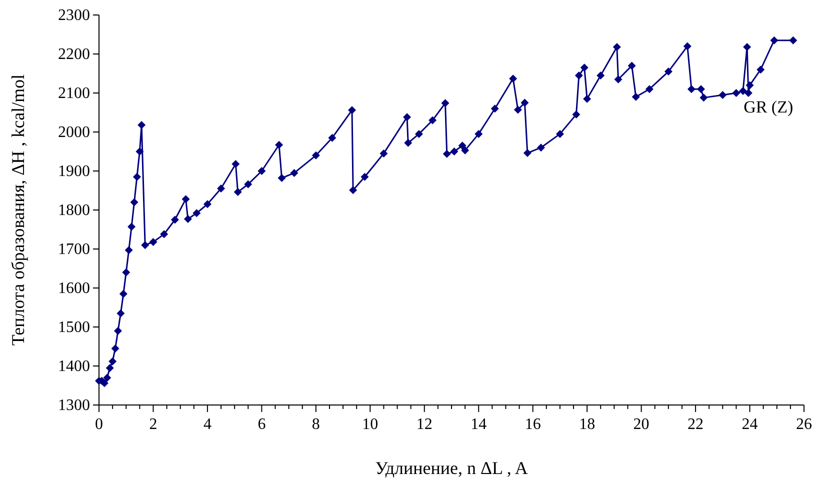  What do you see at coordinates (74, 249) in the screenshot?
I see `y-tick-label: 1700` at bounding box center [74, 249].